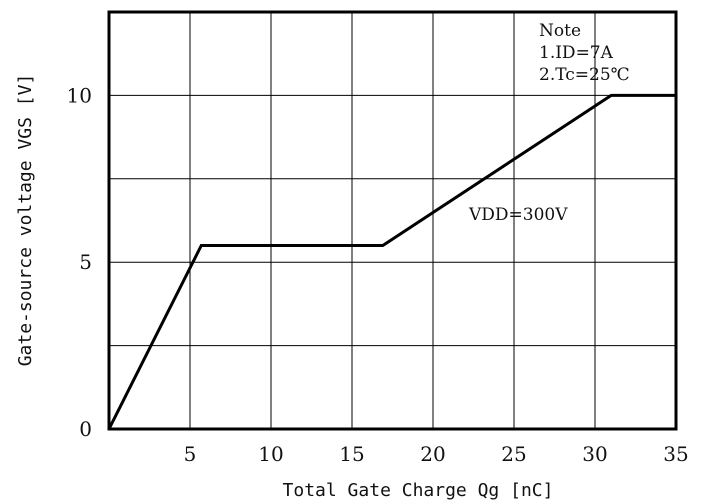 The width and height of the screenshot is (706, 502). What do you see at coordinates (79, 95) in the screenshot?
I see `y-tick-label: 10` at bounding box center [79, 95].